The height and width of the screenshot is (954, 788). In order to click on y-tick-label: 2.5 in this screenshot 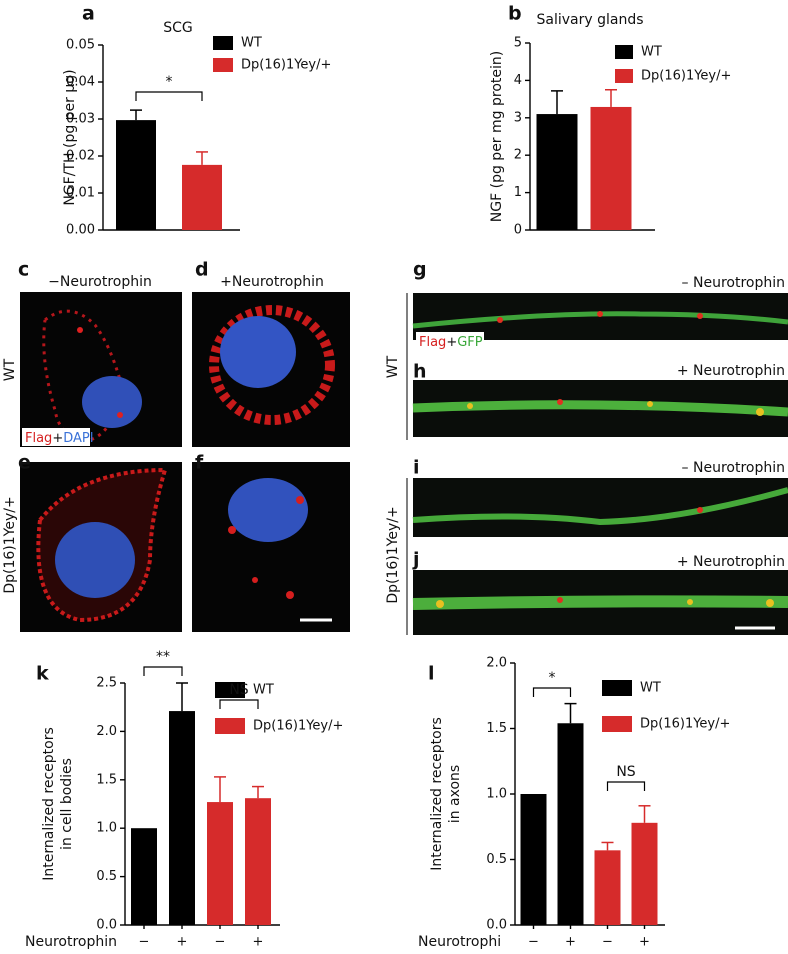, I will do `click(106, 683)`.